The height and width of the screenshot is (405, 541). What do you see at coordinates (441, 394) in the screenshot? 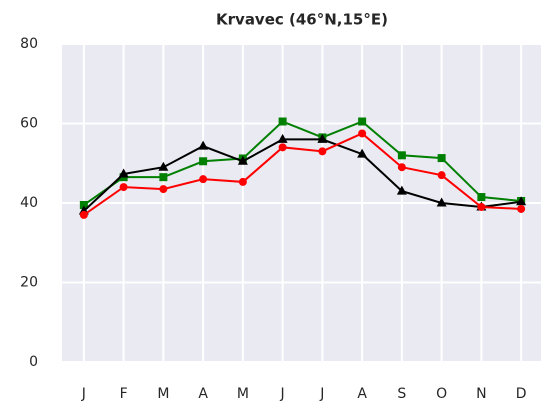
I see `x-tick-label: O` at bounding box center [441, 394].